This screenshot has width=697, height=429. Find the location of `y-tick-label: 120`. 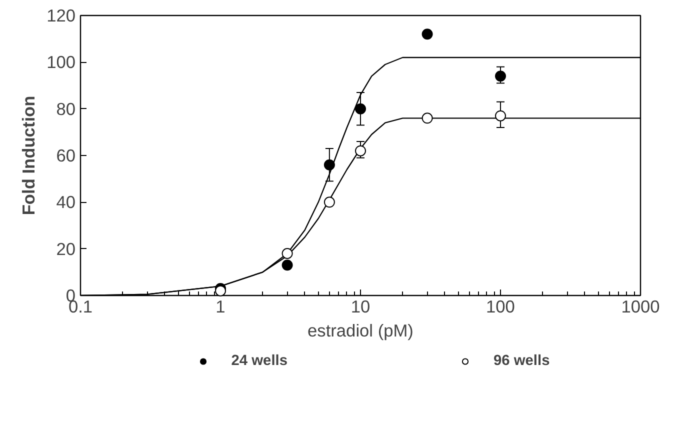

y-tick-label: 120 is located at coordinates (61, 16).